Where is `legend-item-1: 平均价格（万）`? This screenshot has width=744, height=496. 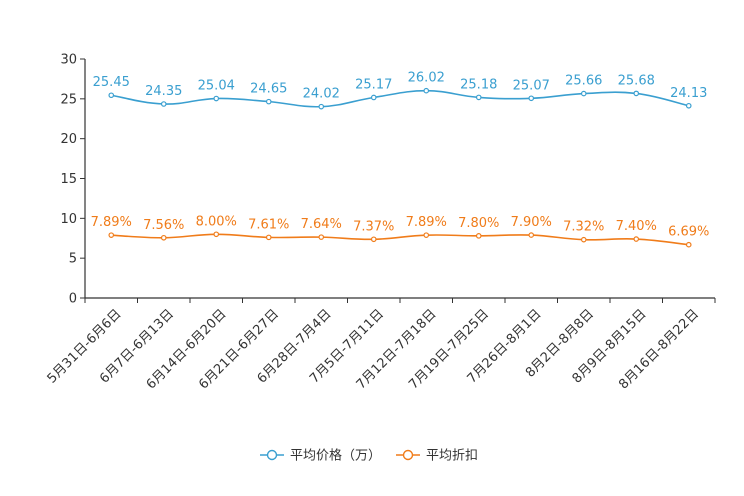 legend-item-1: 平均价格（万） is located at coordinates (320, 456).